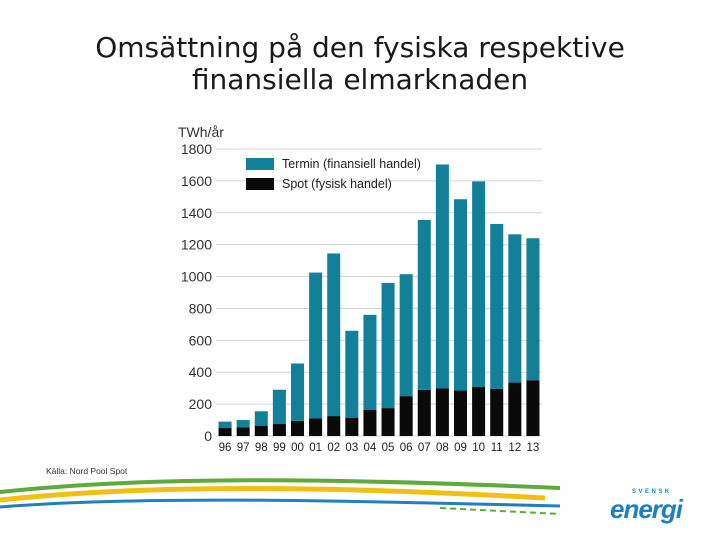  What do you see at coordinates (196, 213) in the screenshot?
I see `y-tick-label: 1400` at bounding box center [196, 213].